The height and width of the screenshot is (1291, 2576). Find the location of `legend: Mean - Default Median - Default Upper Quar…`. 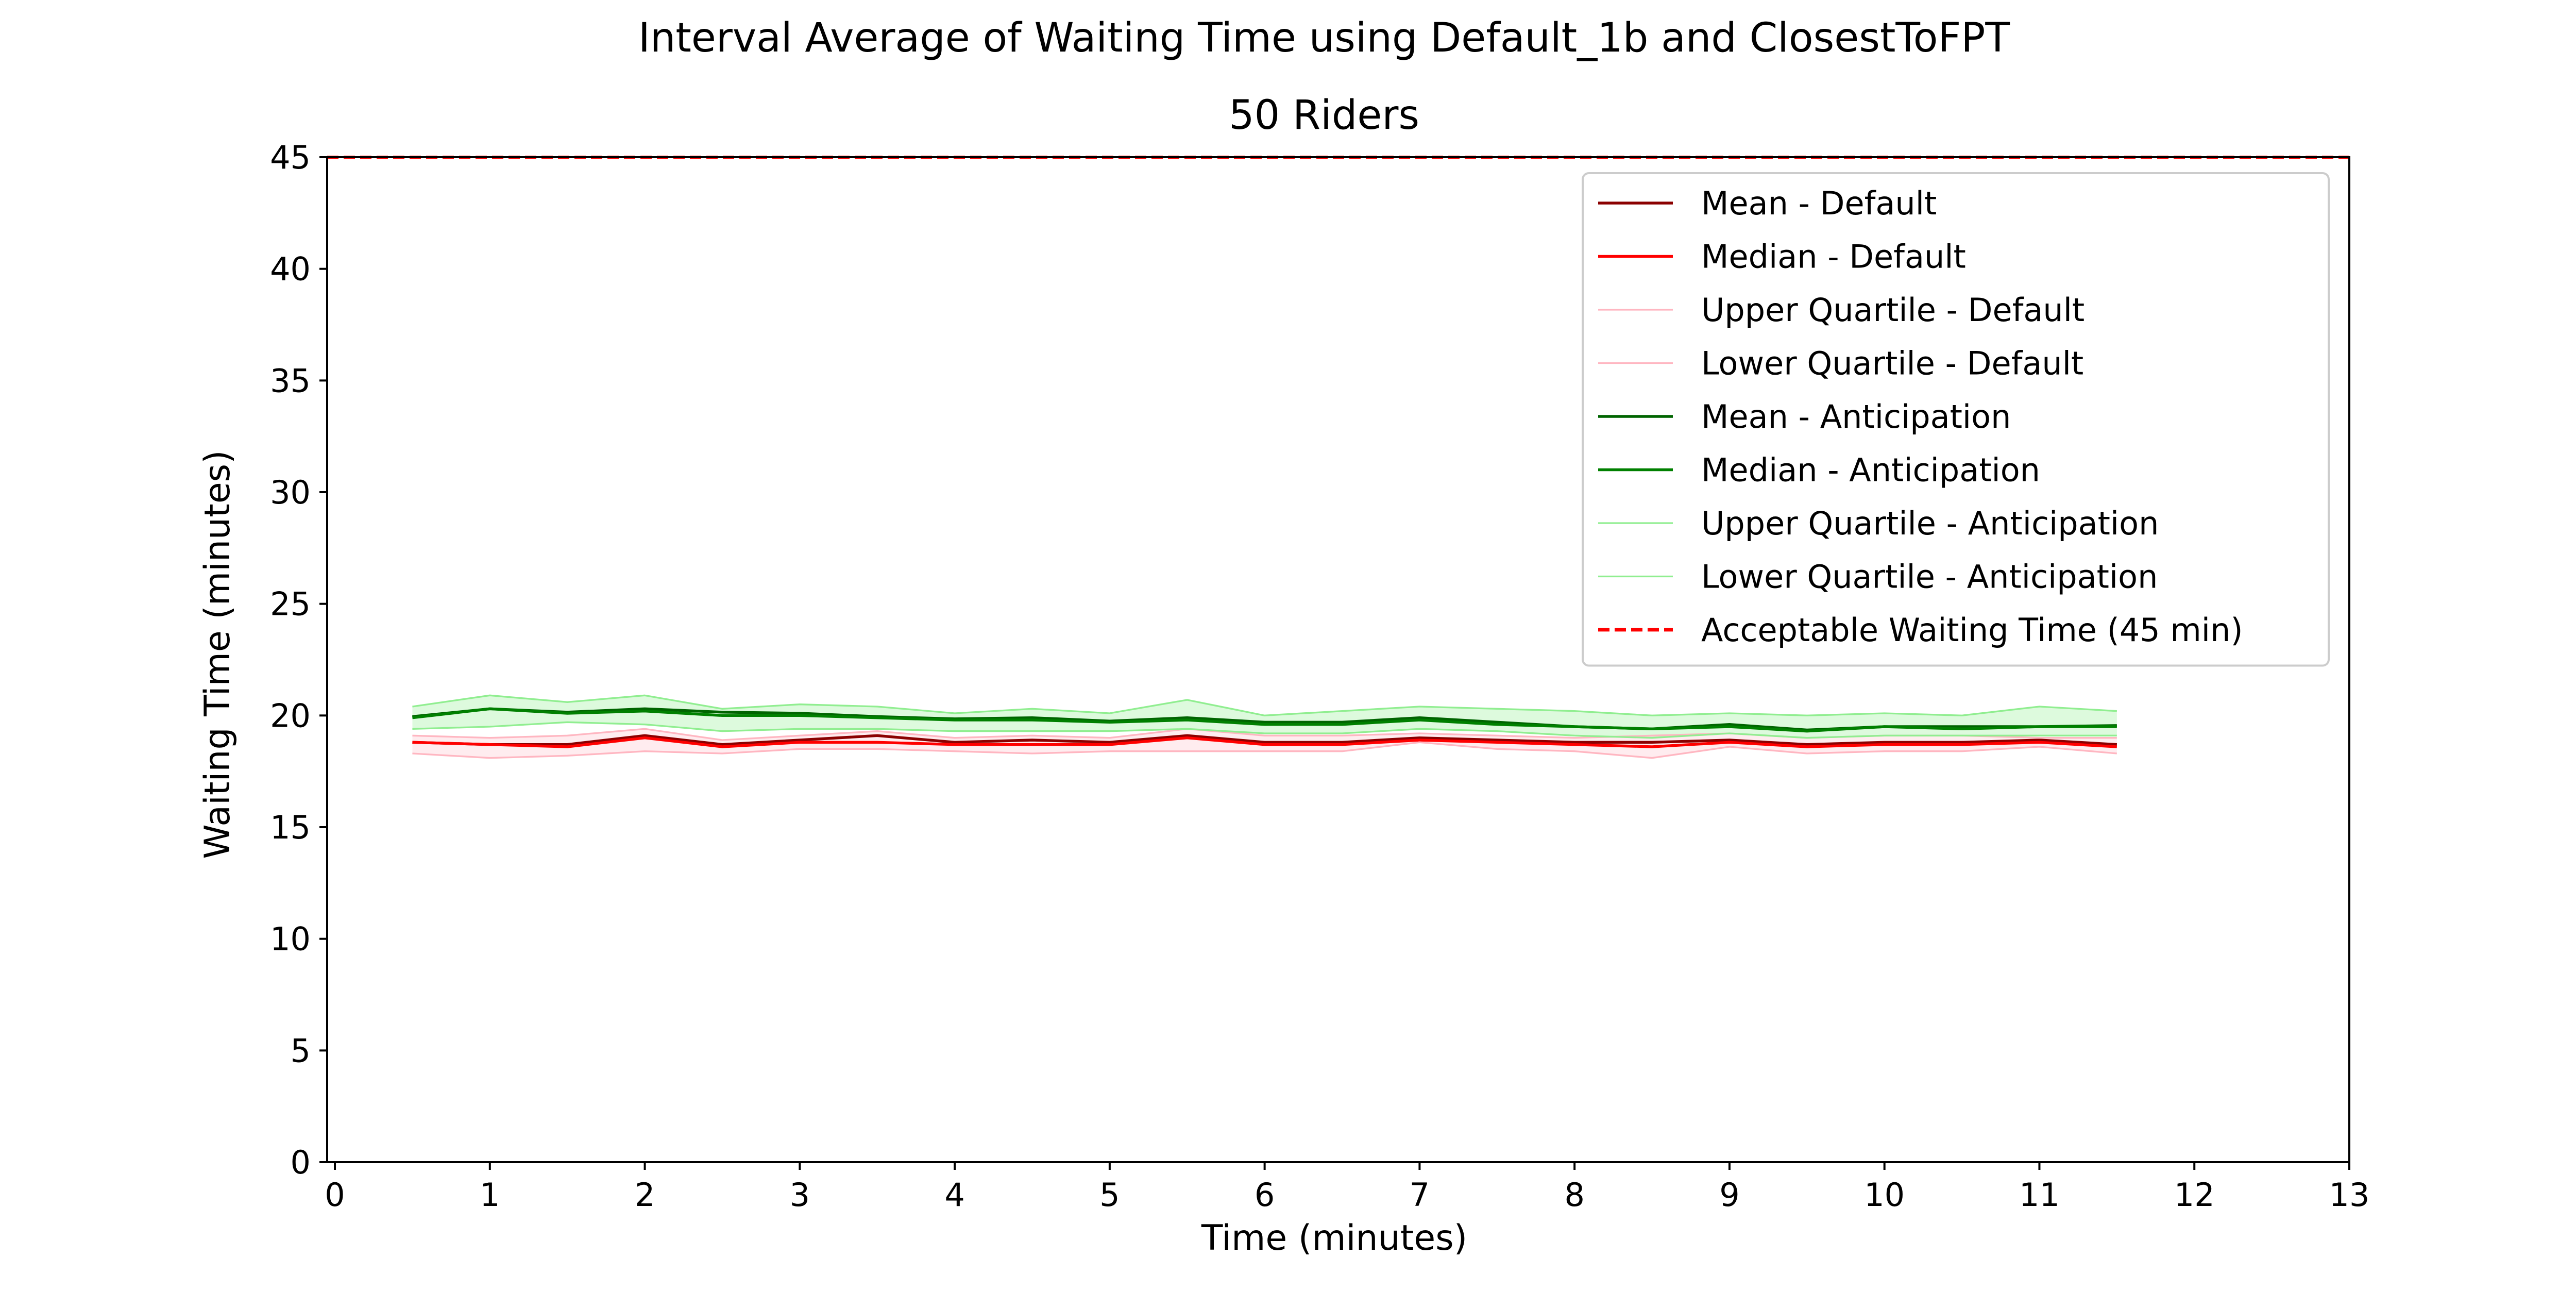

legend: Mean - Default Median - Default Upper Quar… is located at coordinates (1956, 419).